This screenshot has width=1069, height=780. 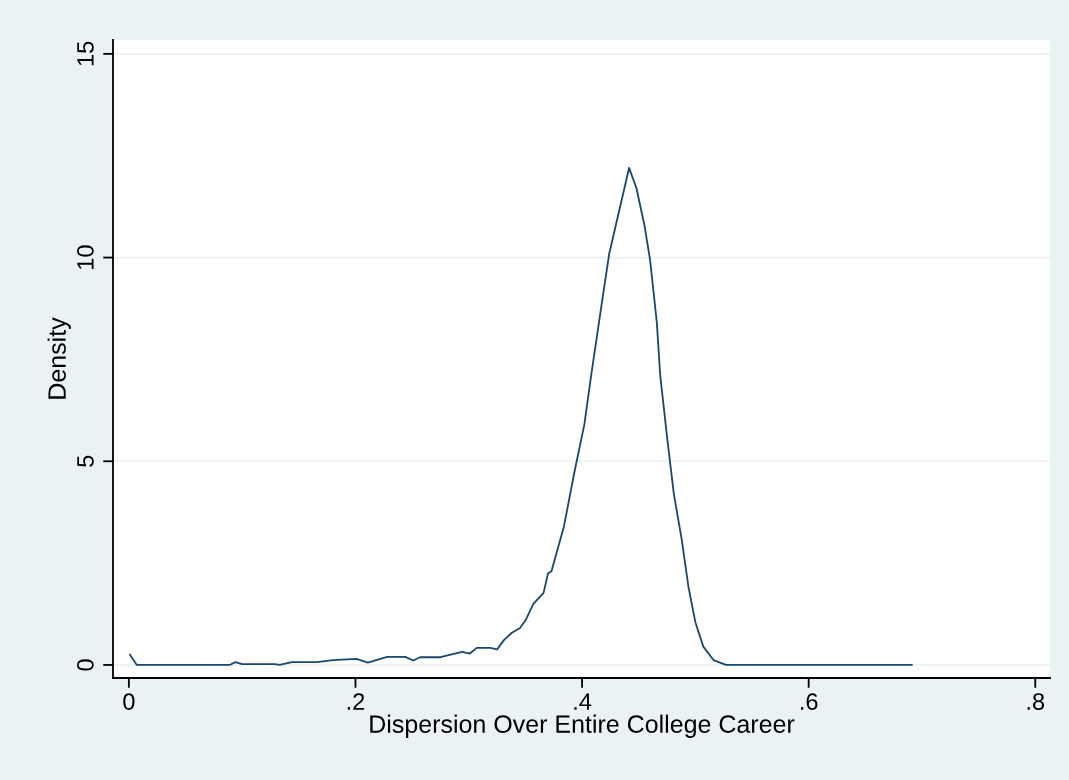 I want to click on x-axis-title: Dispersion Over Entire College Career, so click(x=582, y=726).